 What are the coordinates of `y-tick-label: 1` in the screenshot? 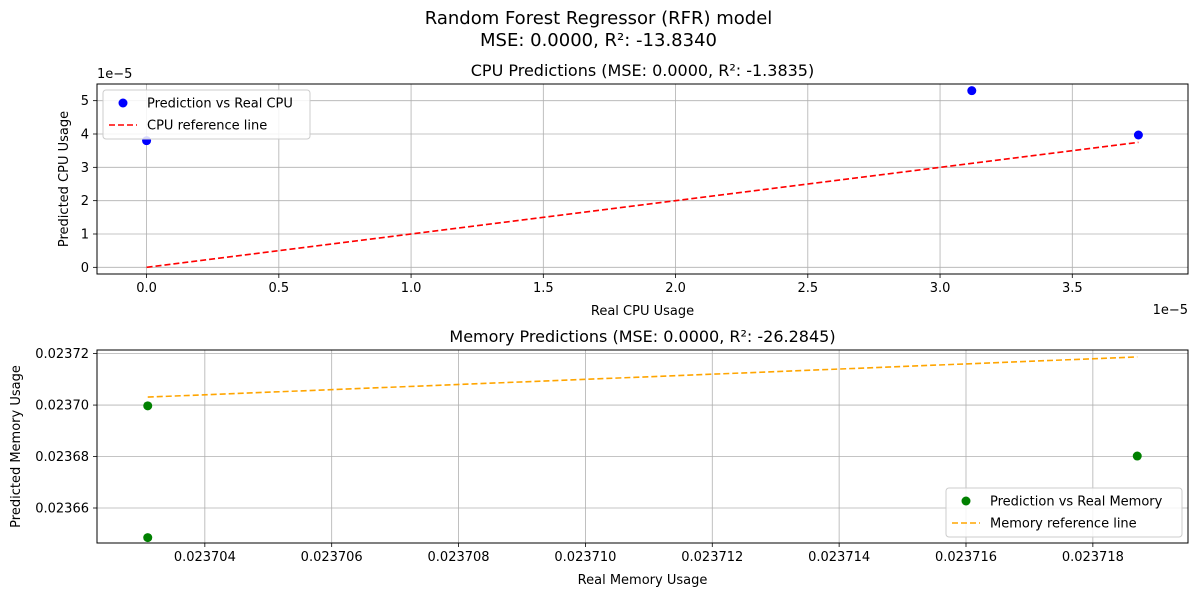 It's located at (85, 235).